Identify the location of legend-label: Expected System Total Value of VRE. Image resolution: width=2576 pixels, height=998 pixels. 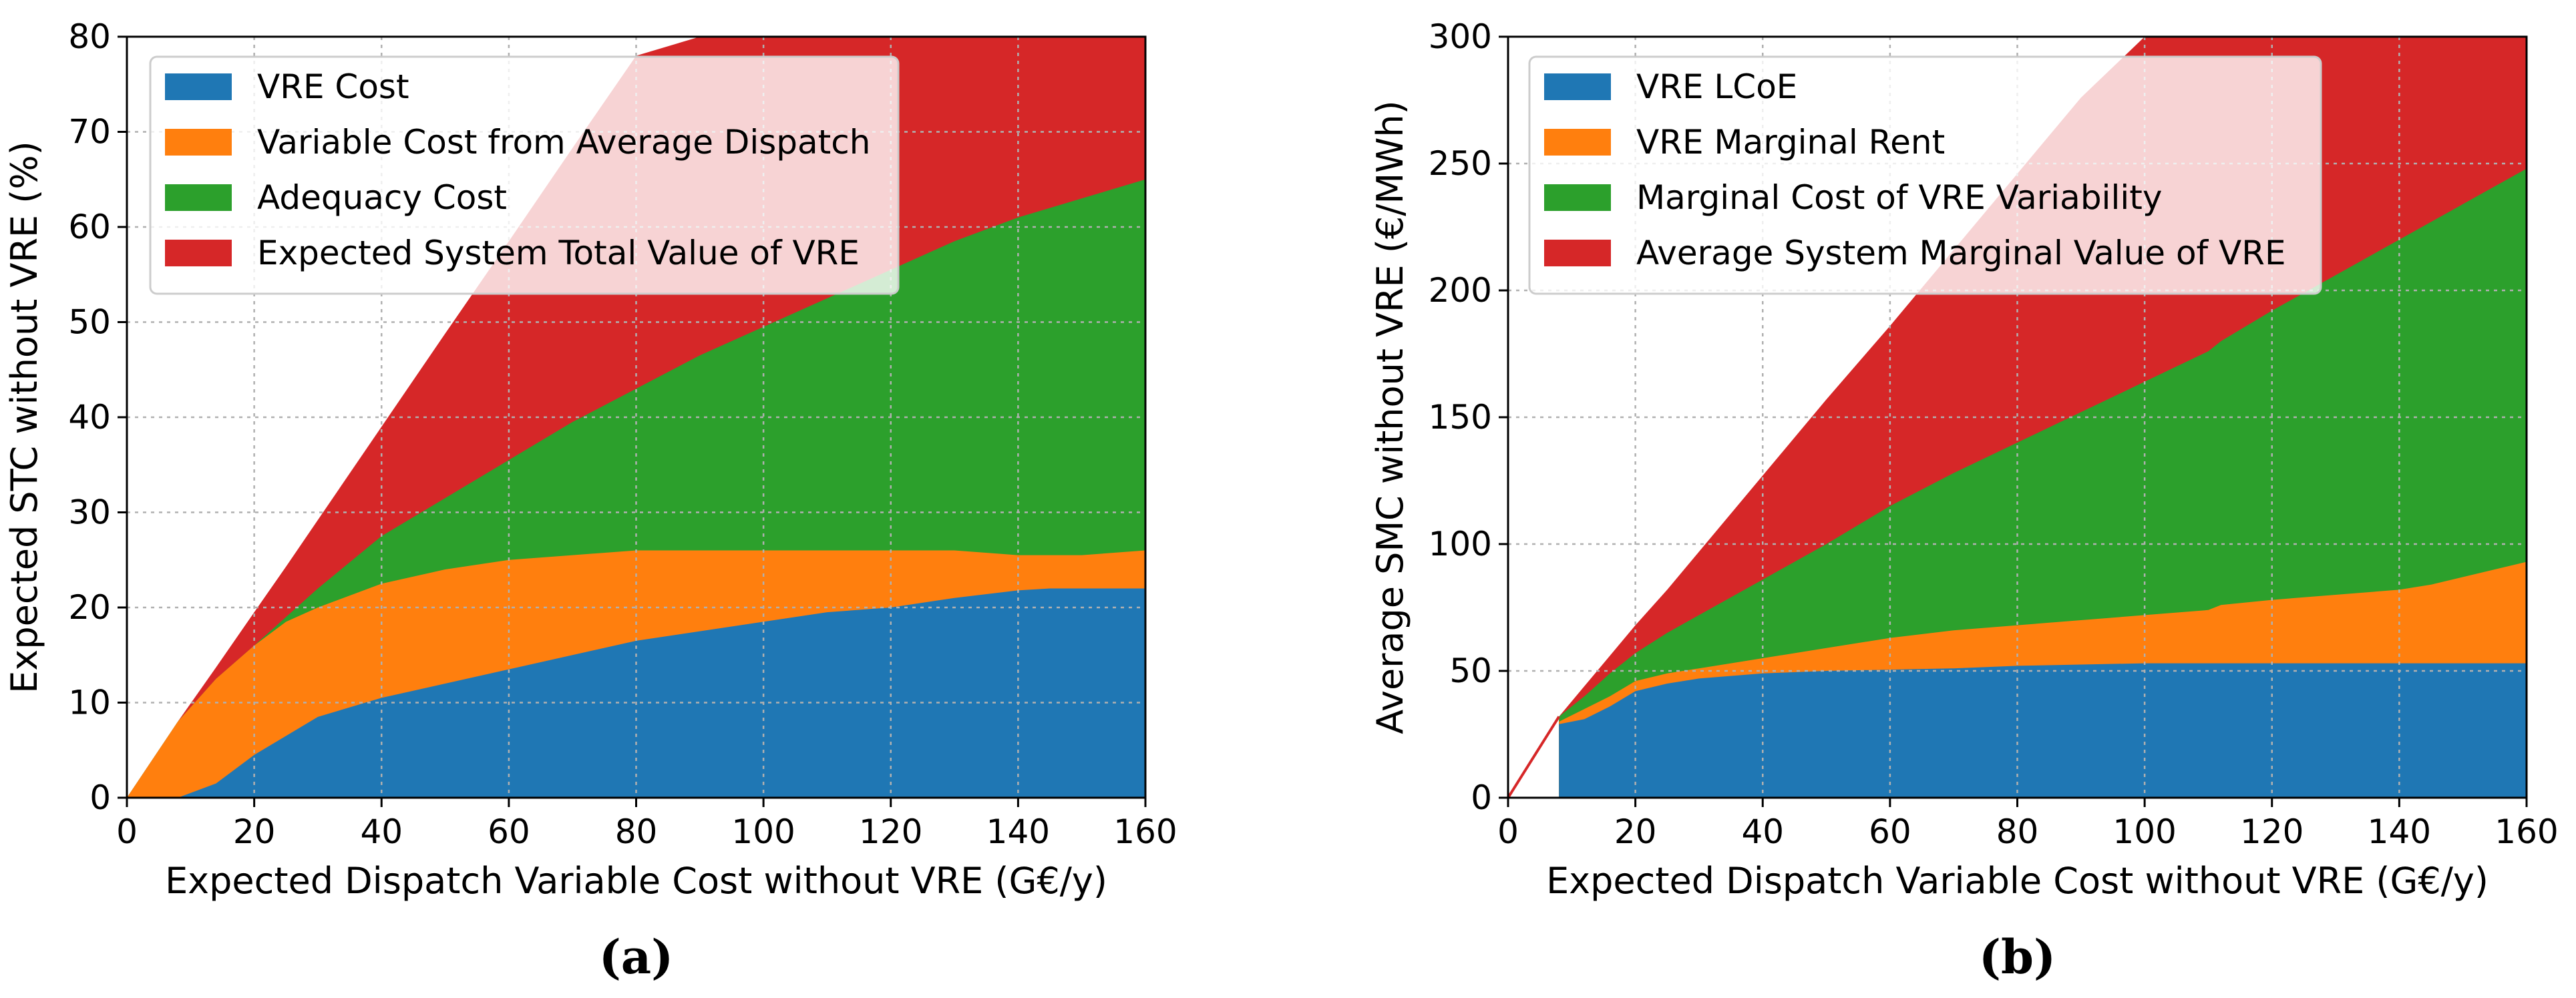
(558, 253).